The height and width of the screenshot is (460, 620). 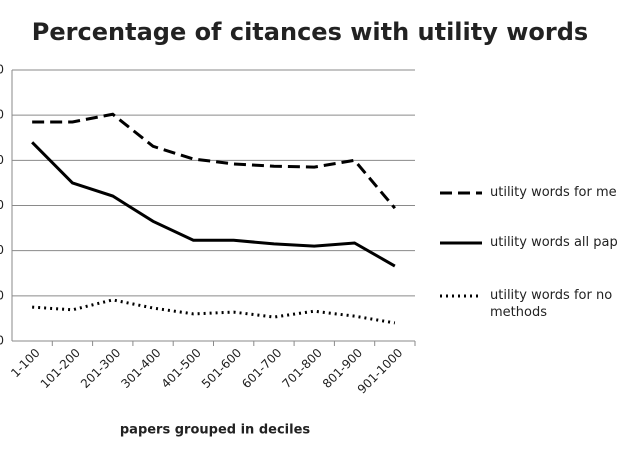 What do you see at coordinates (2, 70) in the screenshot?
I see `y-tick-label: 60` at bounding box center [2, 70].